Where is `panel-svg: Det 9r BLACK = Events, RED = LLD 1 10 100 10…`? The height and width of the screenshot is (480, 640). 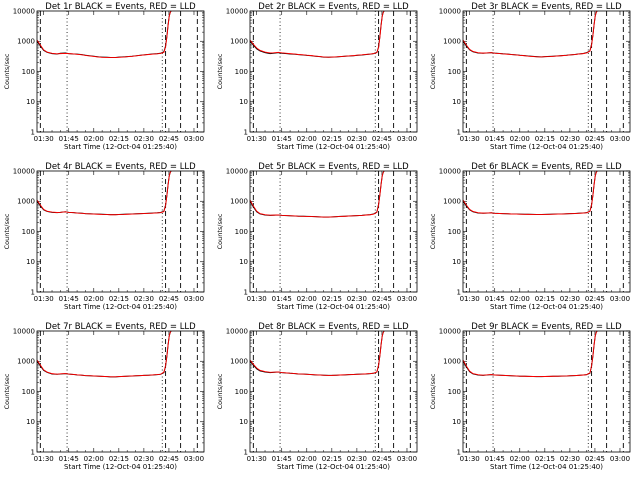
panel-svg: Det 9r BLACK = Events, RED = LLD 1 10 100 10… is located at coordinates (530, 396).